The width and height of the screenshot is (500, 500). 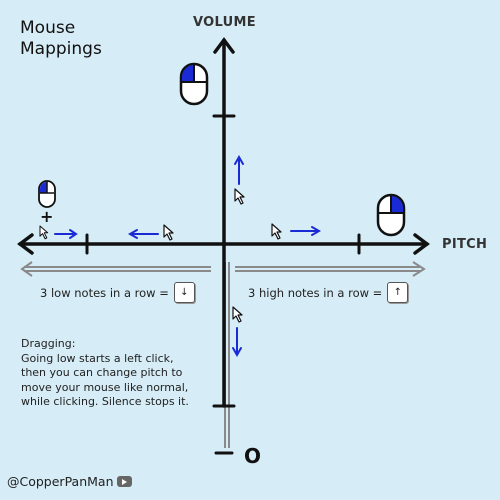 I want to click on x-axis-arrow-right, so click(x=421, y=244).